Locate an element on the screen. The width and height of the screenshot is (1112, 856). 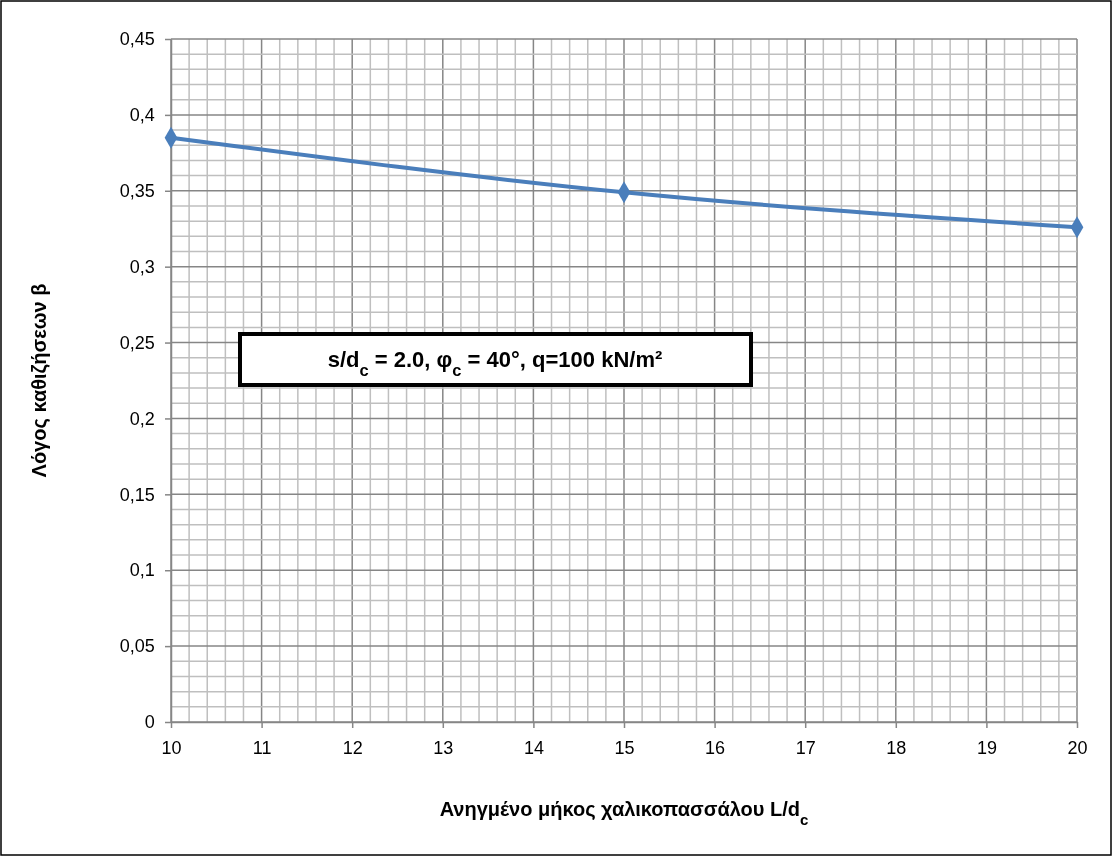
x-axis-title: Ανηγμένο μήκος χαλικοπασσάλου L/d$_{c}$ is located at coordinates (624, 813).